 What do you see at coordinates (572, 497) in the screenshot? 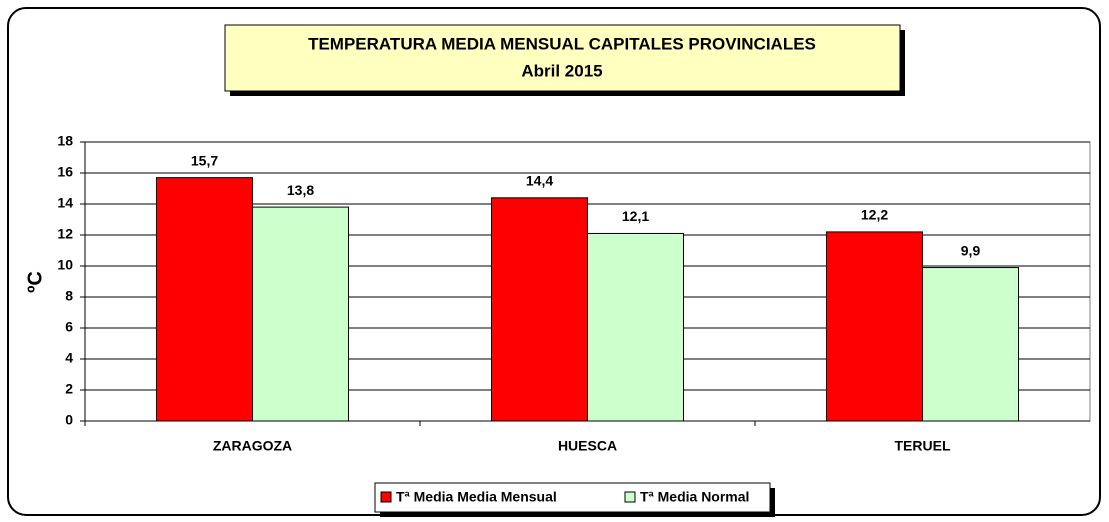
I see `legend-box` at bounding box center [572, 497].